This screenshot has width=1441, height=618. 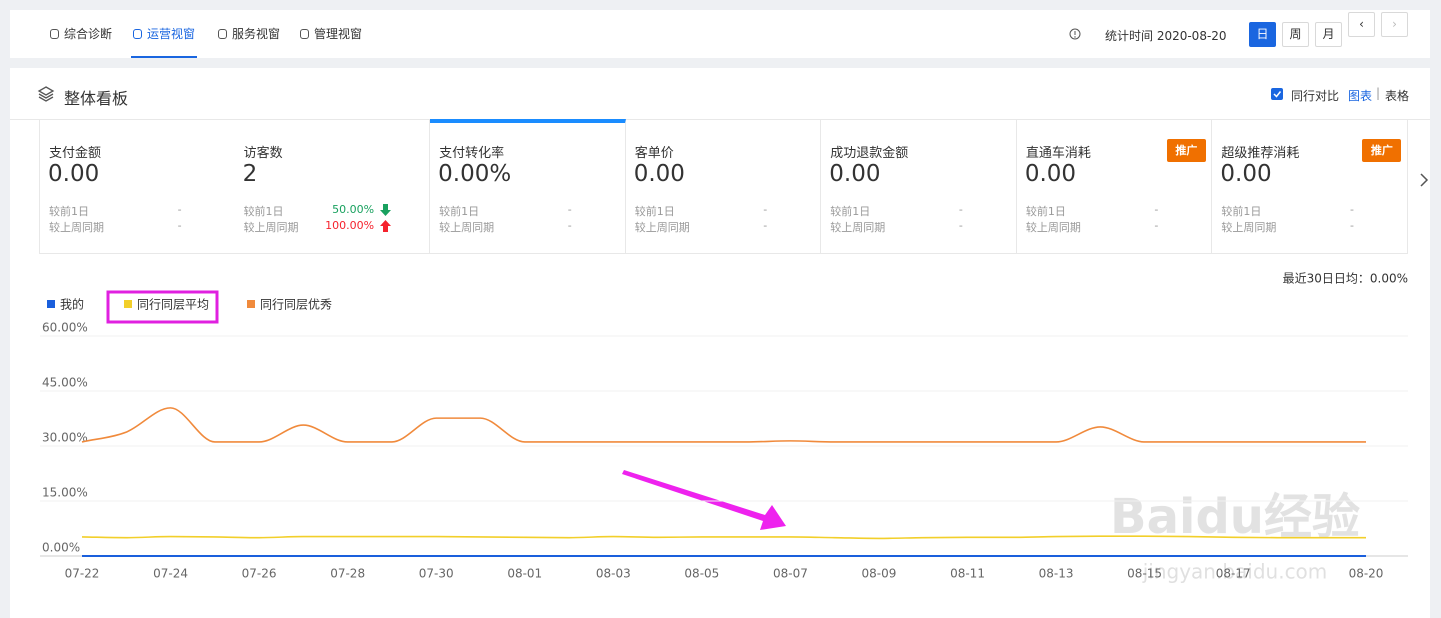 What do you see at coordinates (654, 153) in the screenshot?
I see `metric-title: 客单价` at bounding box center [654, 153].